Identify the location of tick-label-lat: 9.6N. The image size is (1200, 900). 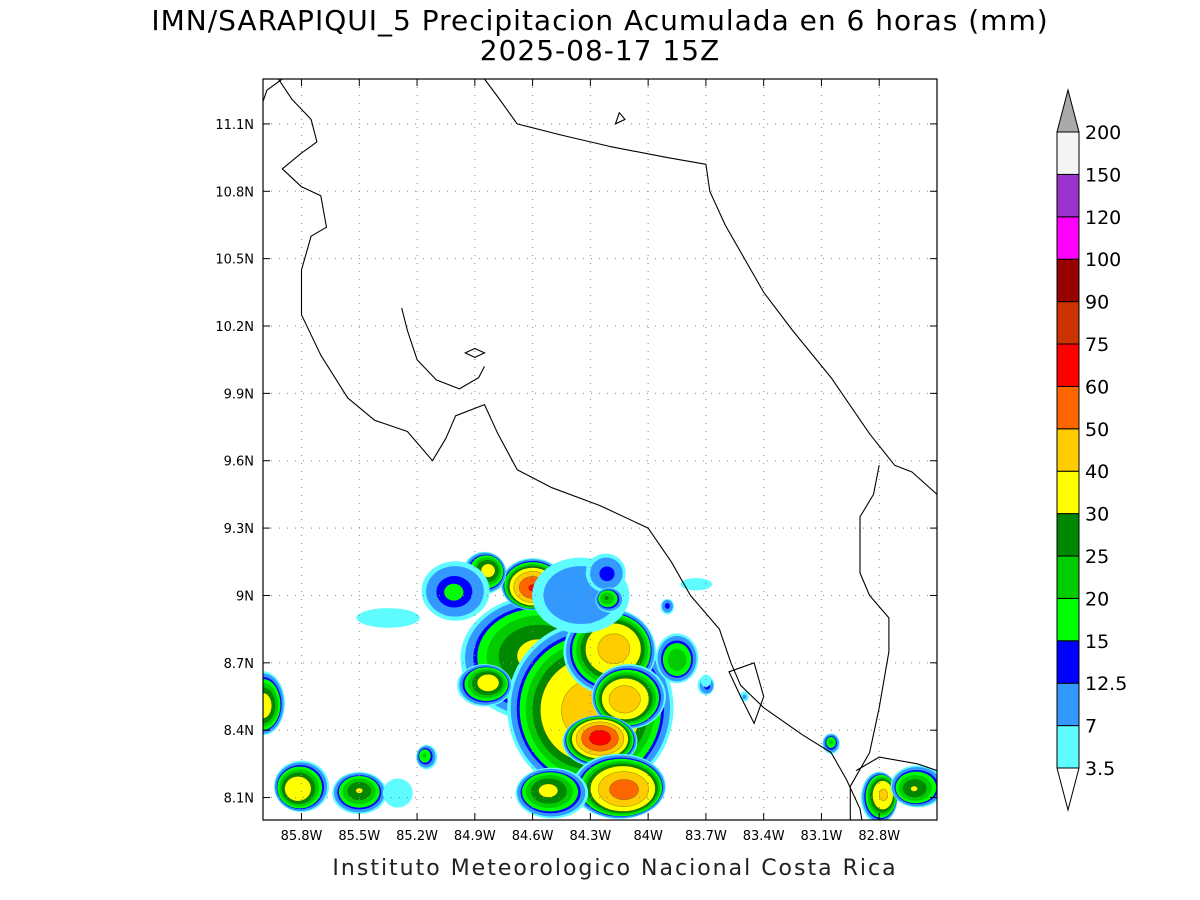
(239, 462).